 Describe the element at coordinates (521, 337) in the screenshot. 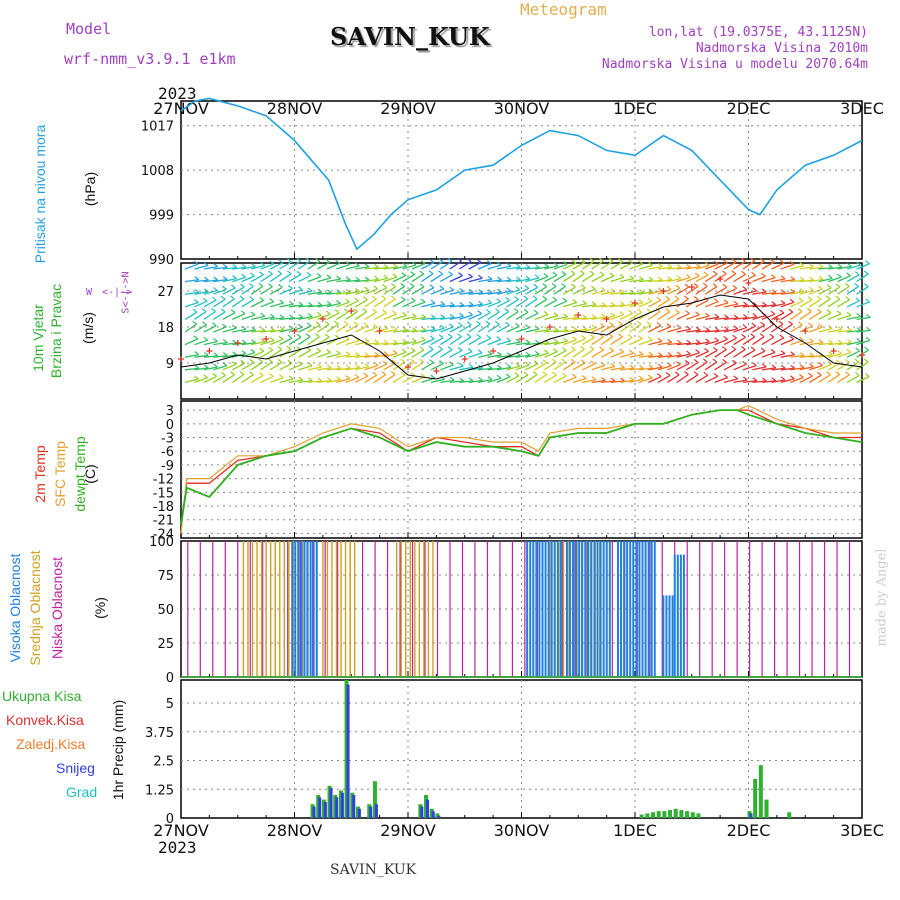

I see `wind-avg-line` at that location.